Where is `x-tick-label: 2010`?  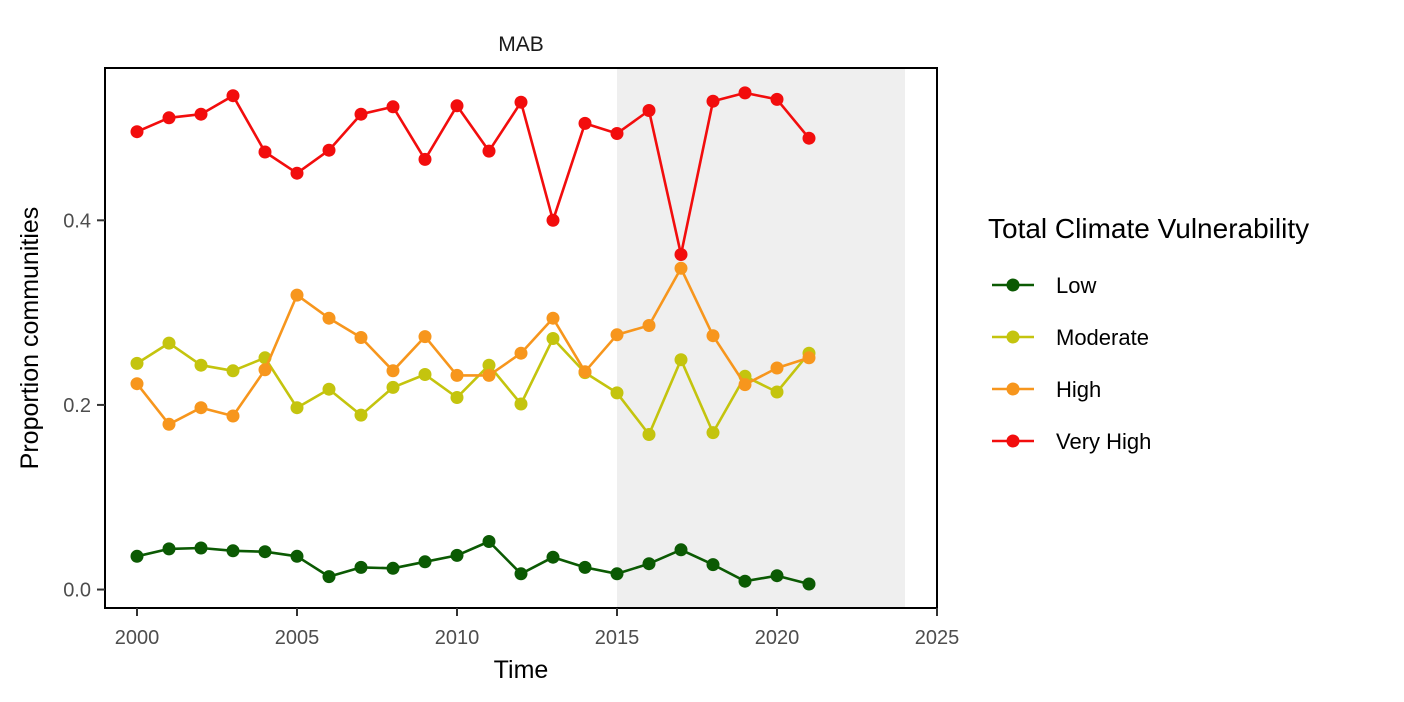
x-tick-label: 2010 is located at coordinates (457, 638).